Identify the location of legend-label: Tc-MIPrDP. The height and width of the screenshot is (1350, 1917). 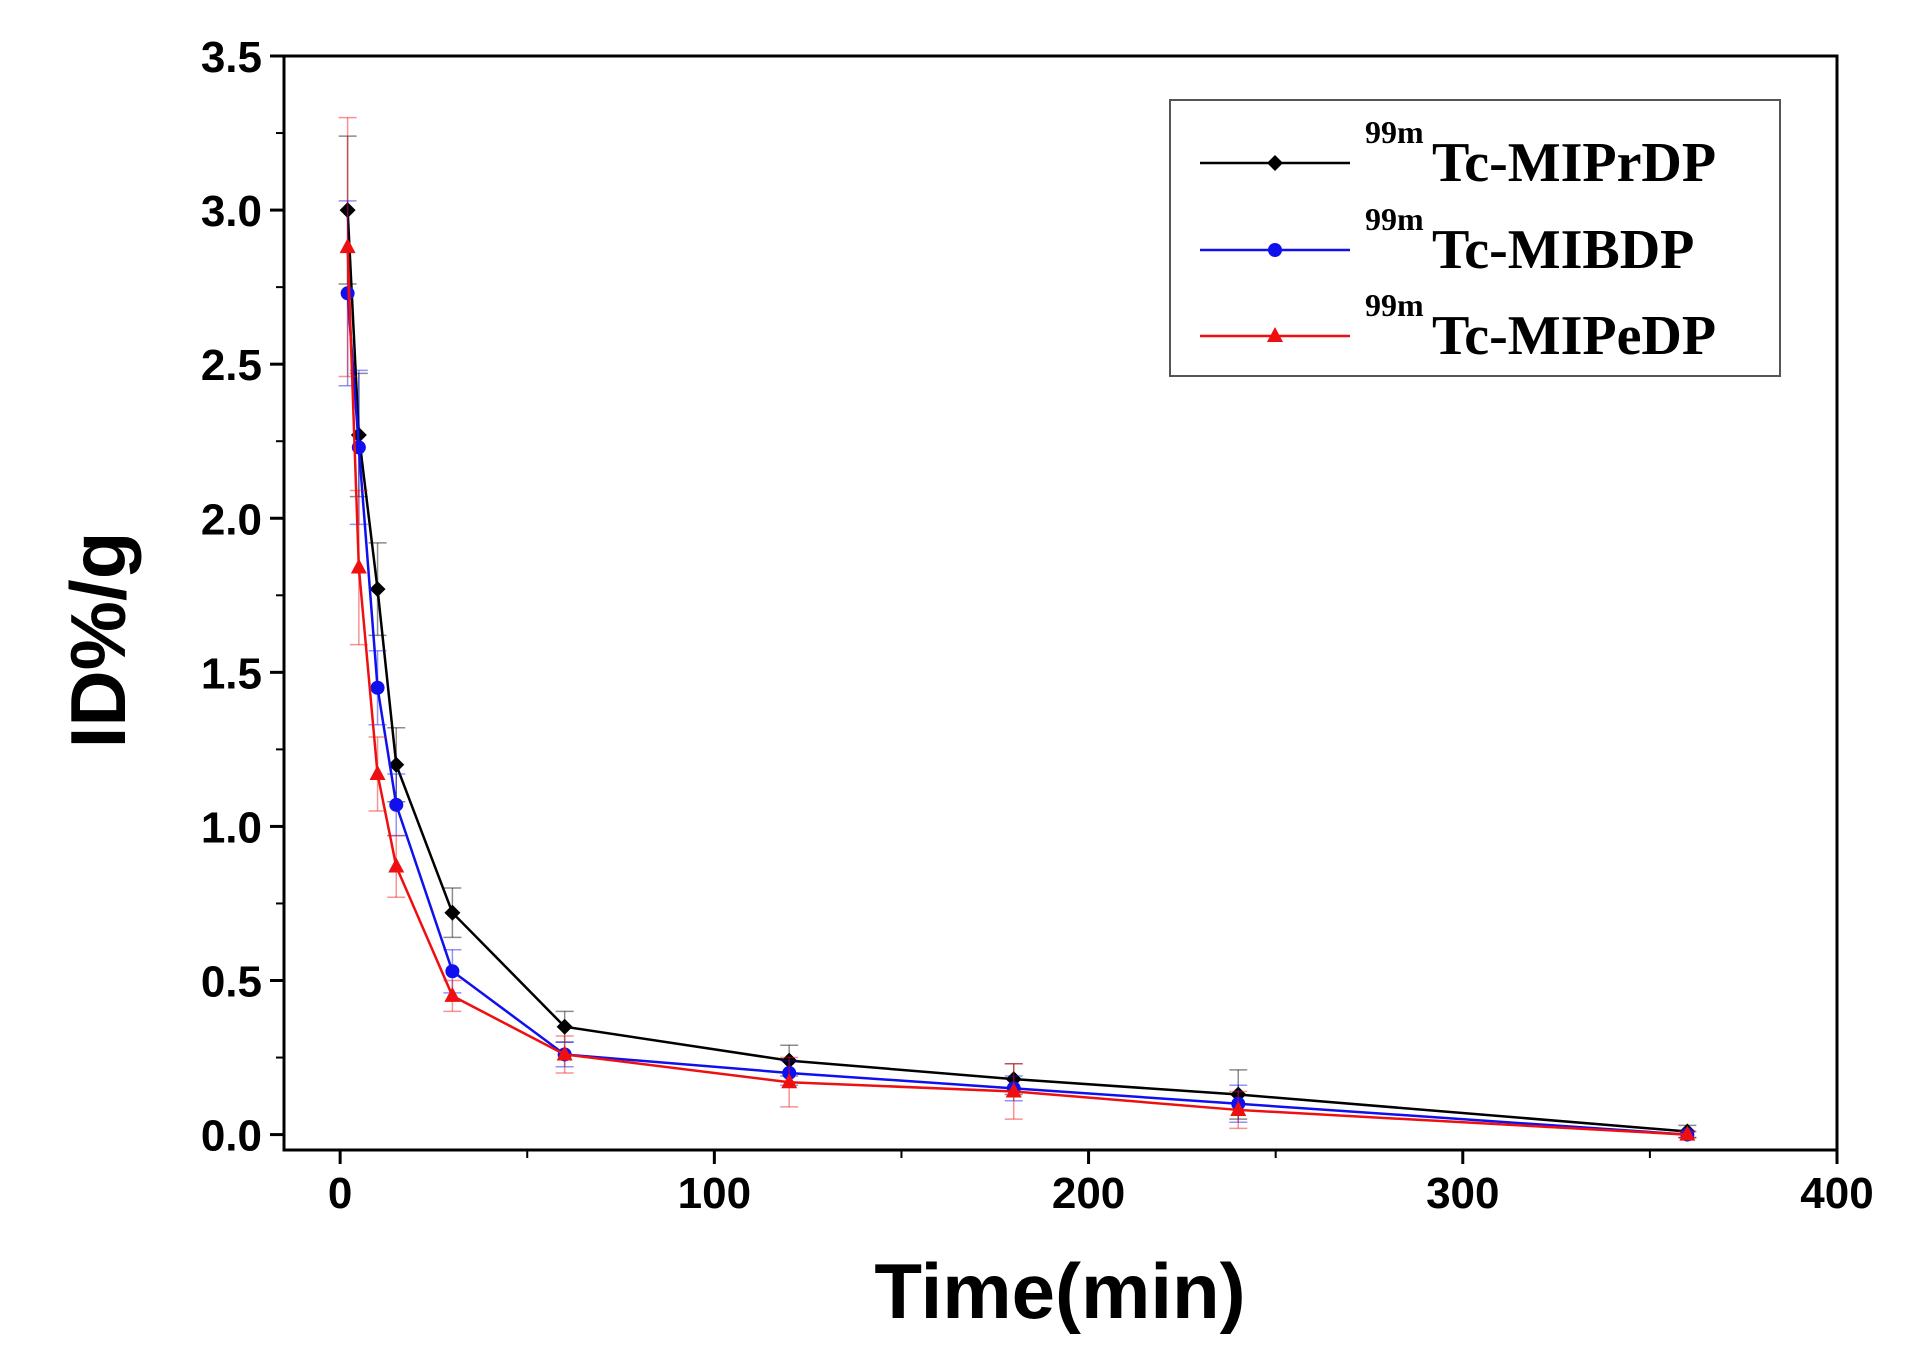
(1574, 163).